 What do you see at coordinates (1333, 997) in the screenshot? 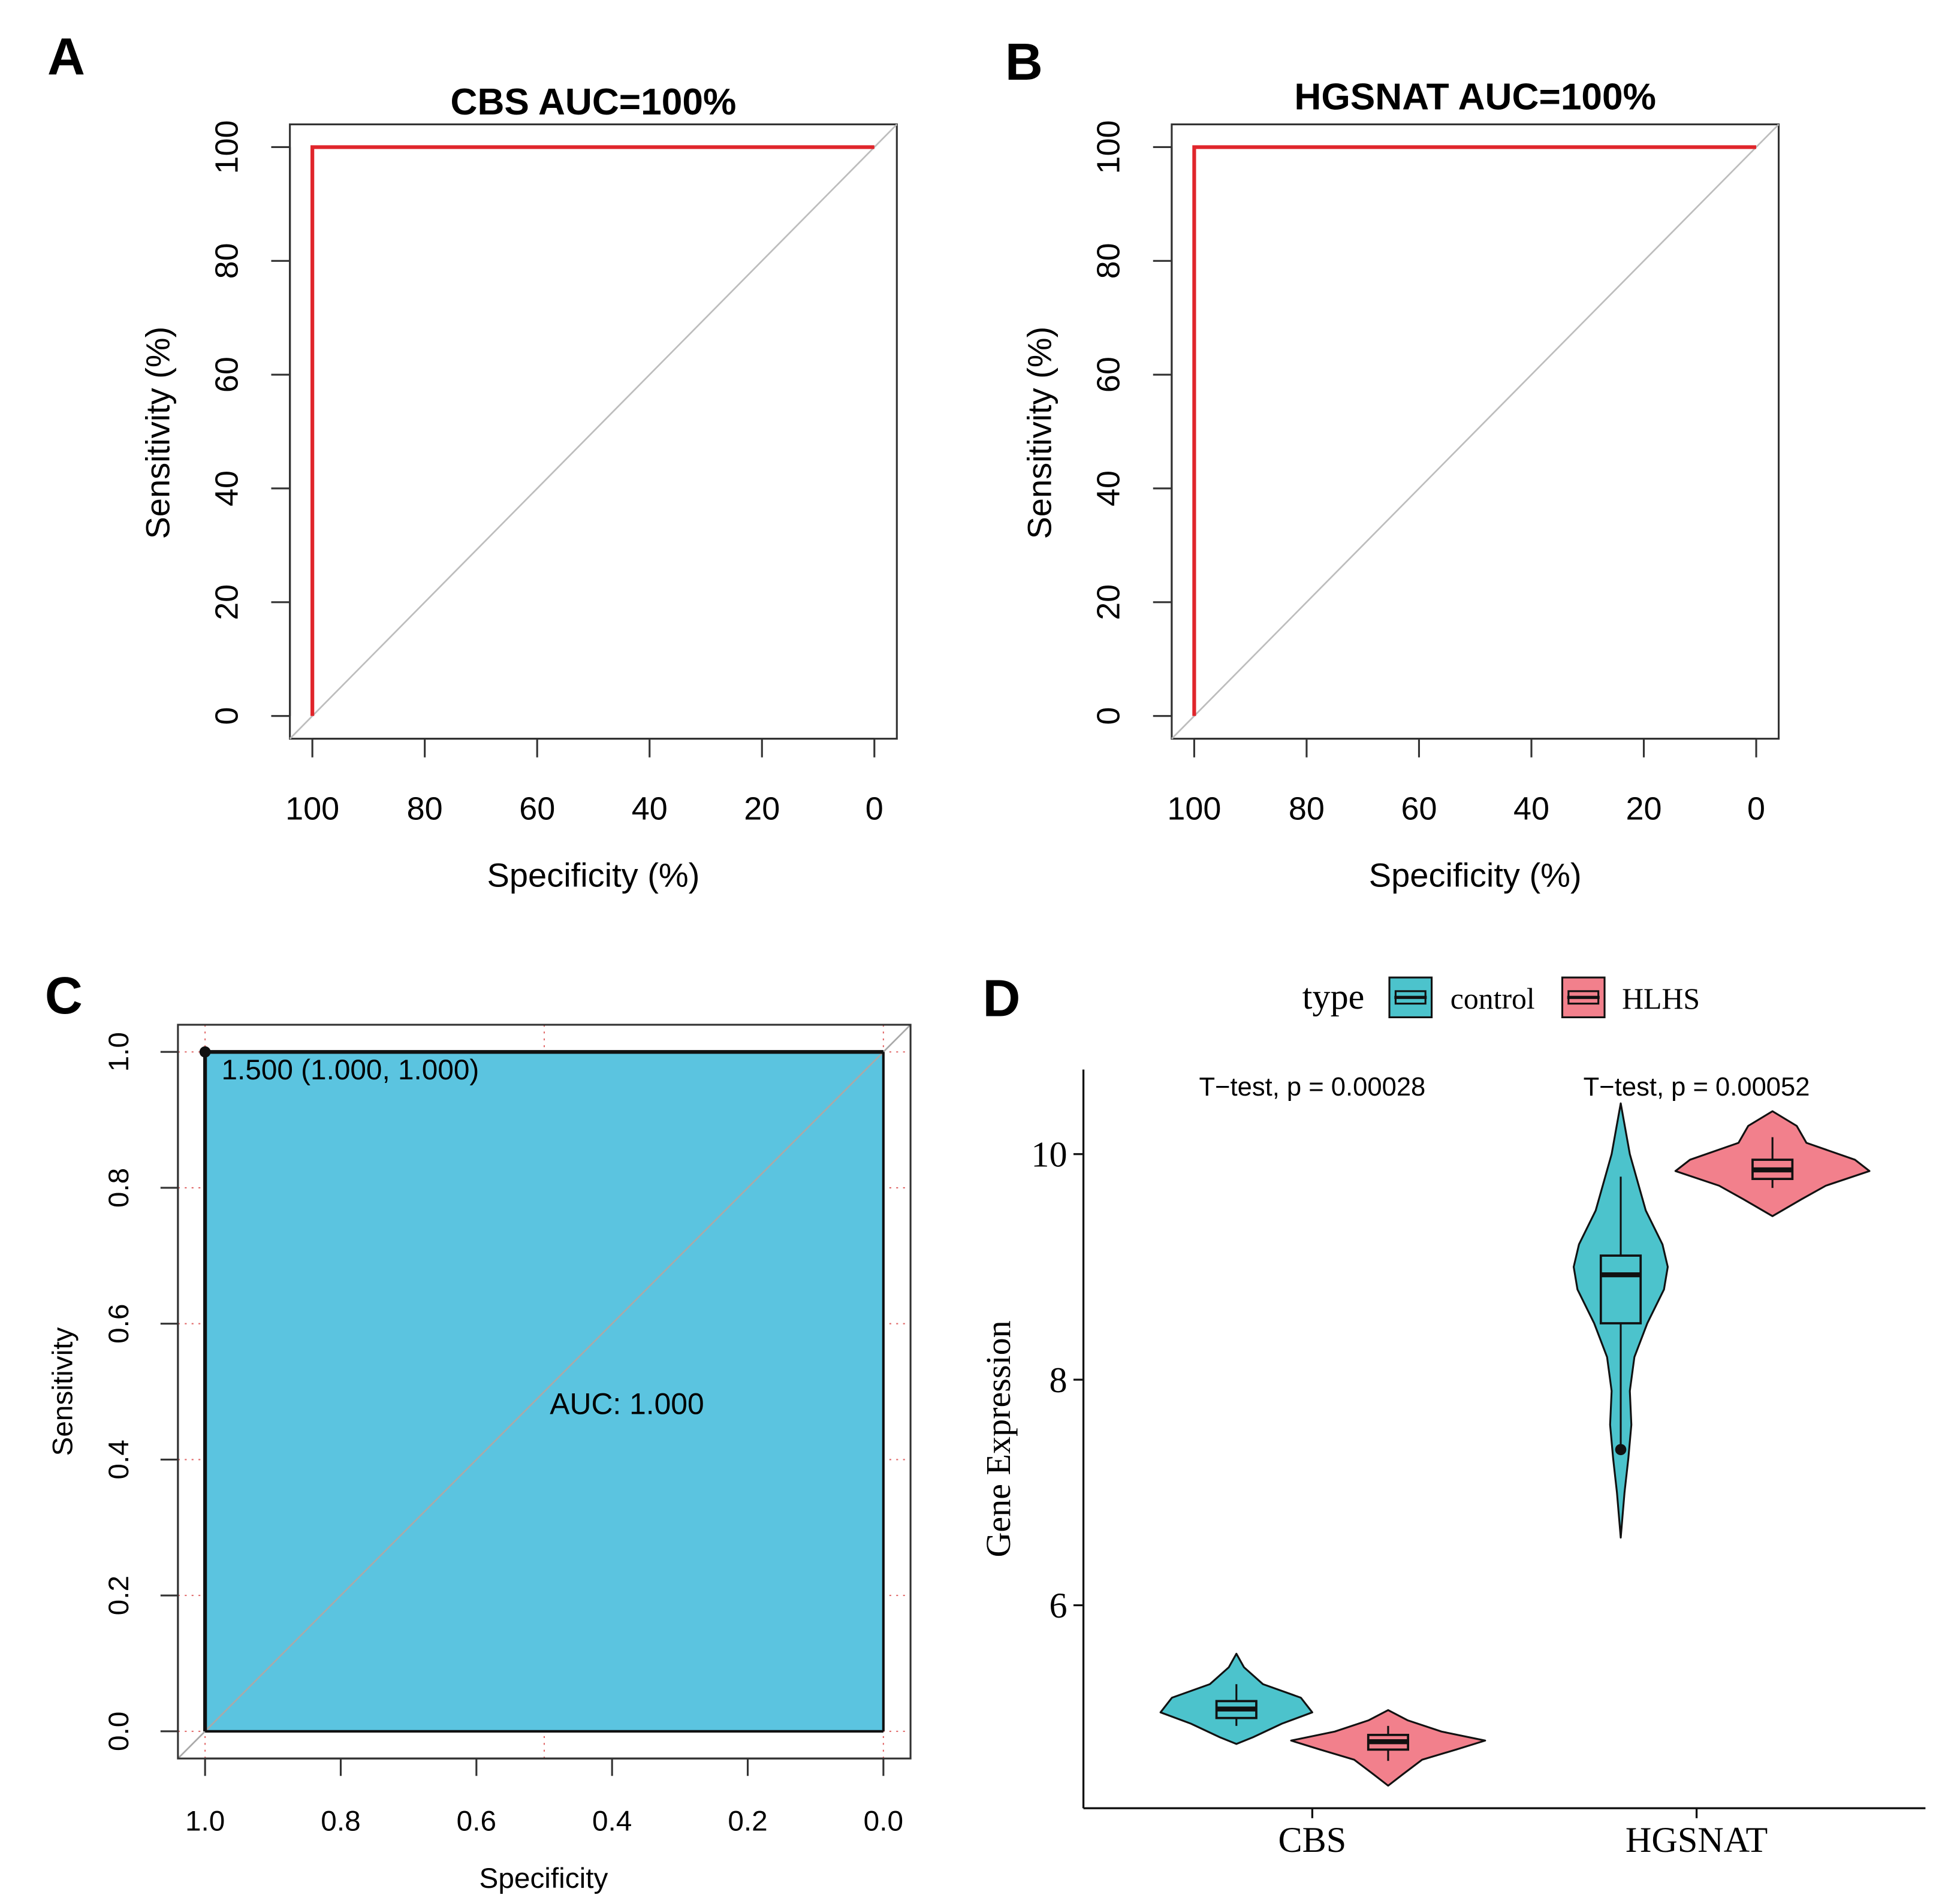
I see `legend-title: type` at bounding box center [1333, 997].